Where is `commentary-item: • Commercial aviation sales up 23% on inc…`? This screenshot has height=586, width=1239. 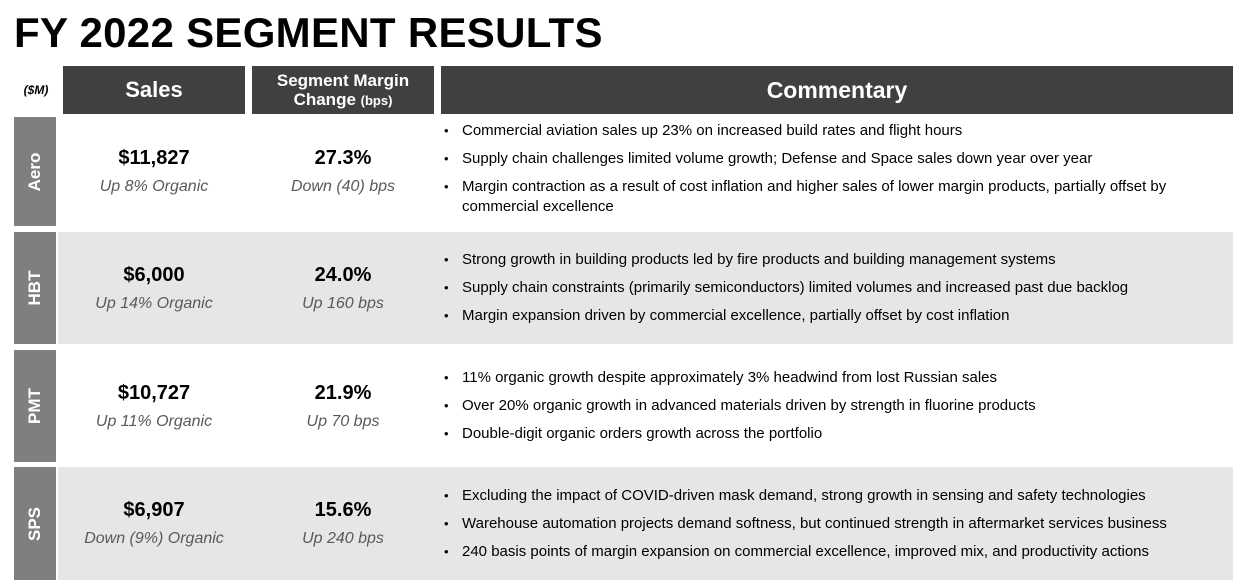
commentary-item: • Commercial aviation sales up 23% on inc… is located at coordinates (834, 131).